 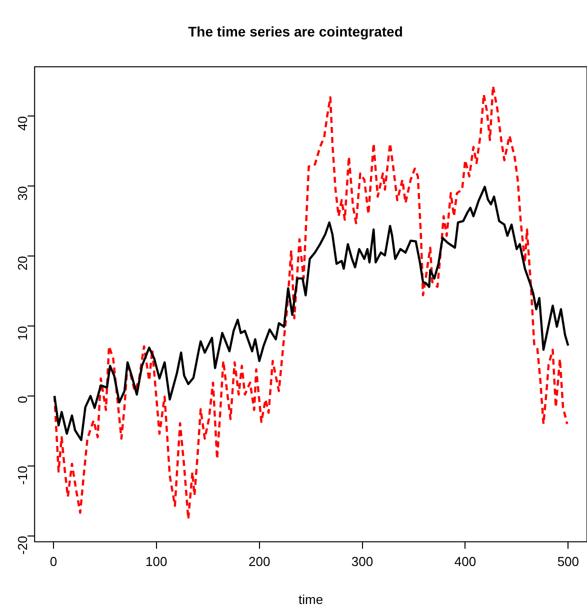 What do you see at coordinates (311, 599) in the screenshot?
I see `x-axis-title: time` at bounding box center [311, 599].